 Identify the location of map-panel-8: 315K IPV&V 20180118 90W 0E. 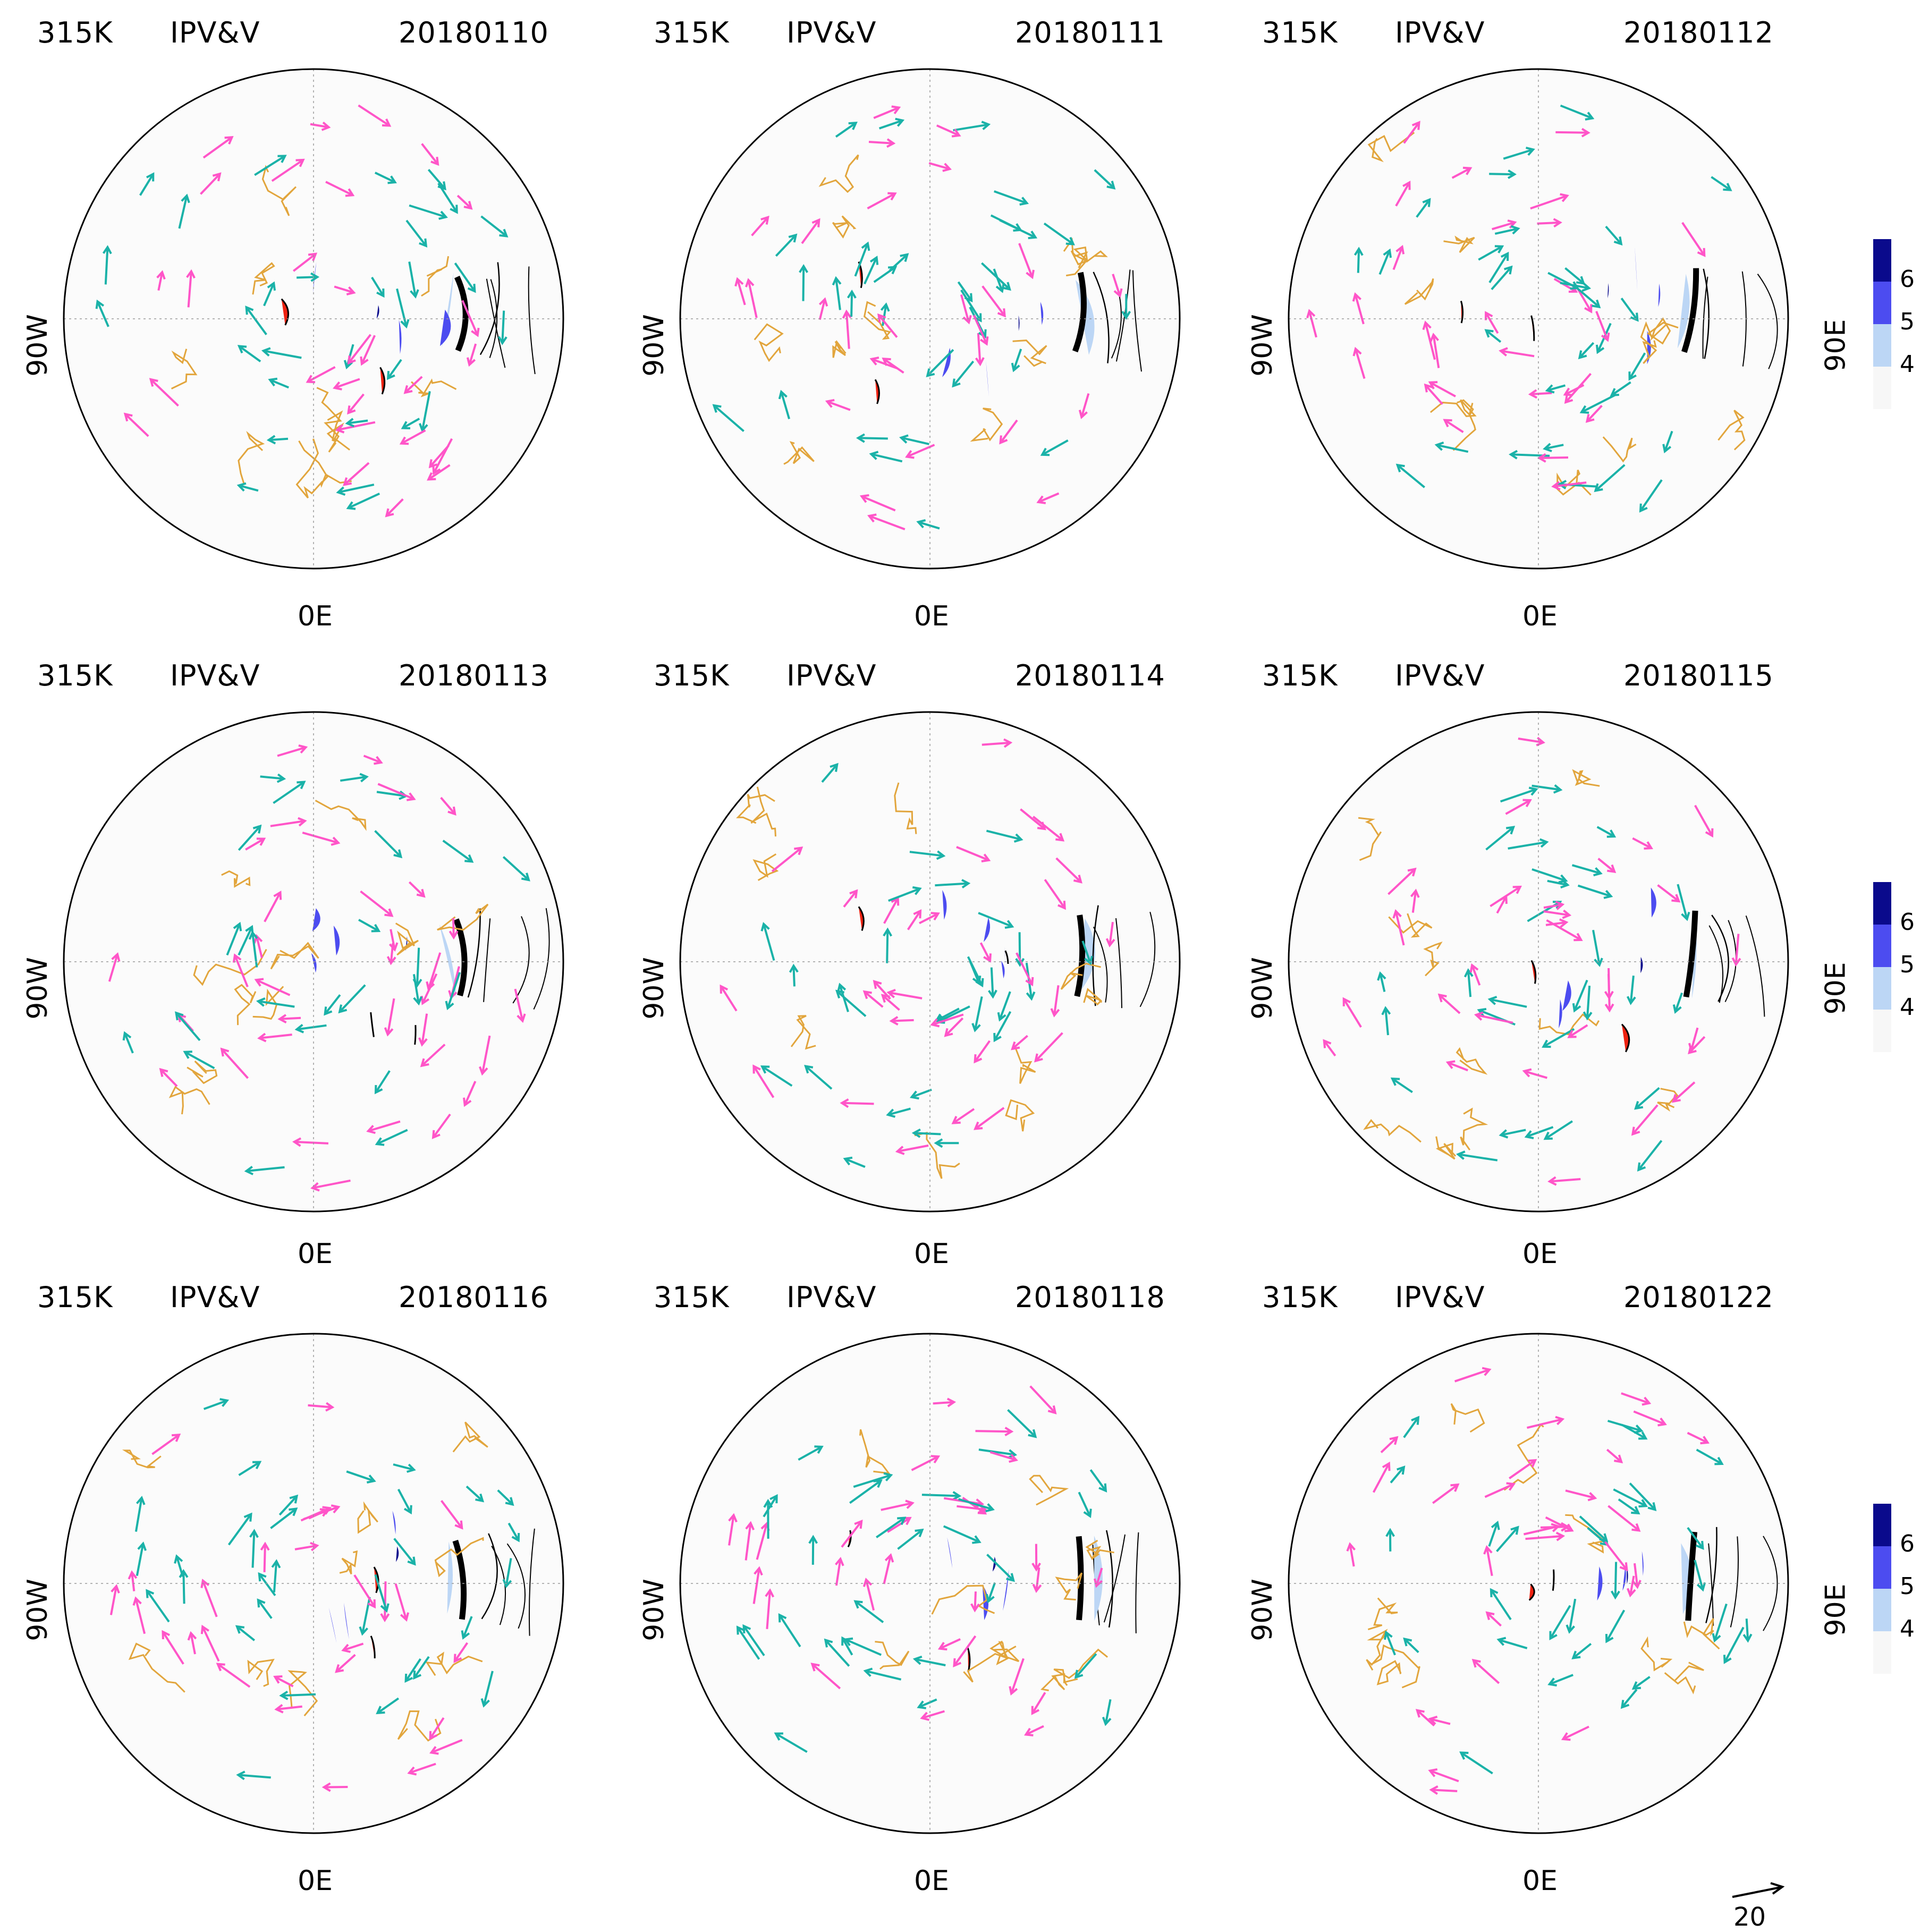
(941, 1588).